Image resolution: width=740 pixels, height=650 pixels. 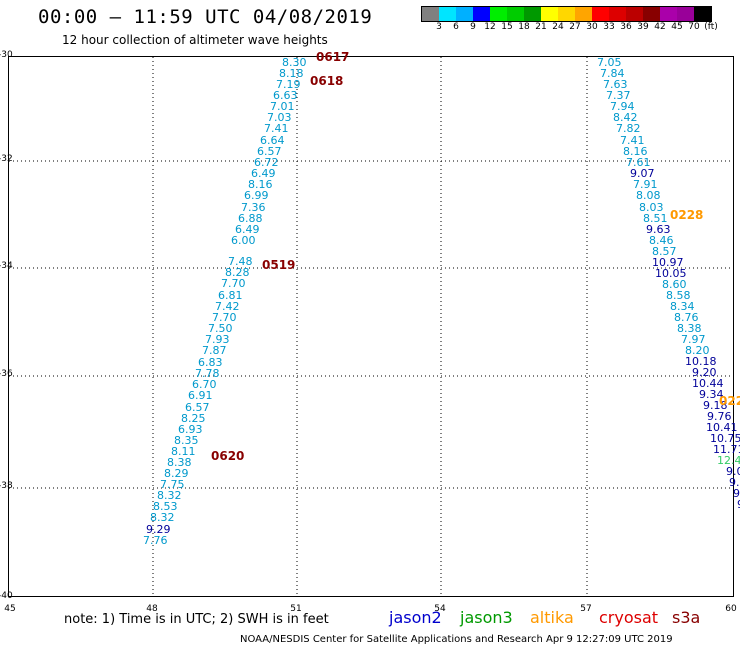 What do you see at coordinates (609, 62) in the screenshot?
I see `wave-height-value: 7.05` at bounding box center [609, 62].